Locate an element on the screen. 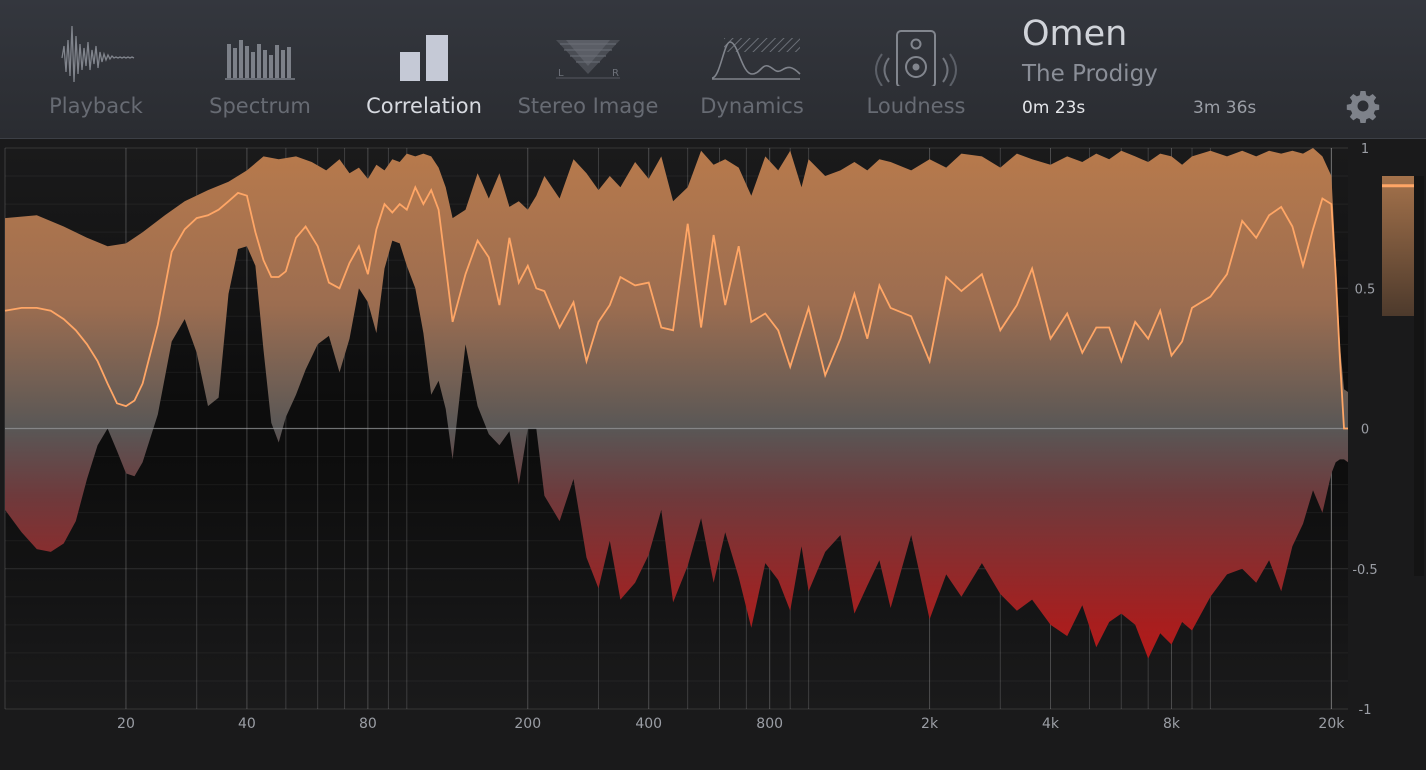  tab-dynamics: Dynamics is located at coordinates (752, 69).